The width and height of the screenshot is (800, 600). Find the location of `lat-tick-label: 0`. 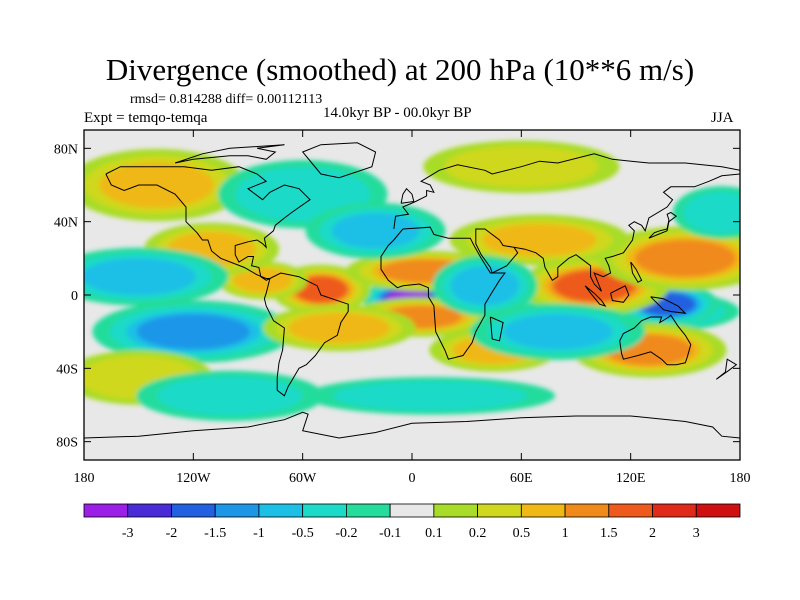

lat-tick-label: 0 is located at coordinates (74, 296).